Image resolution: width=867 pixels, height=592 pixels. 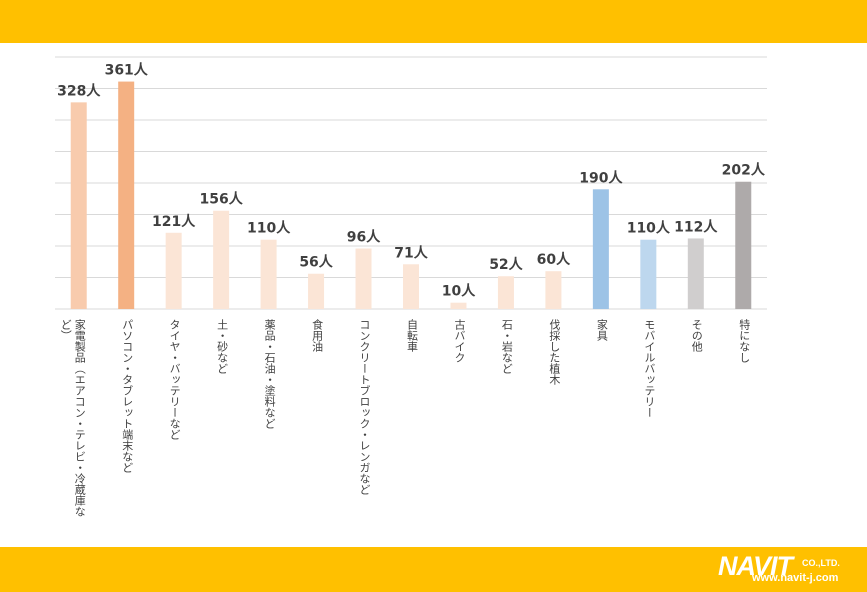 I want to click on logo-name: NAVIT, so click(x=755, y=566).